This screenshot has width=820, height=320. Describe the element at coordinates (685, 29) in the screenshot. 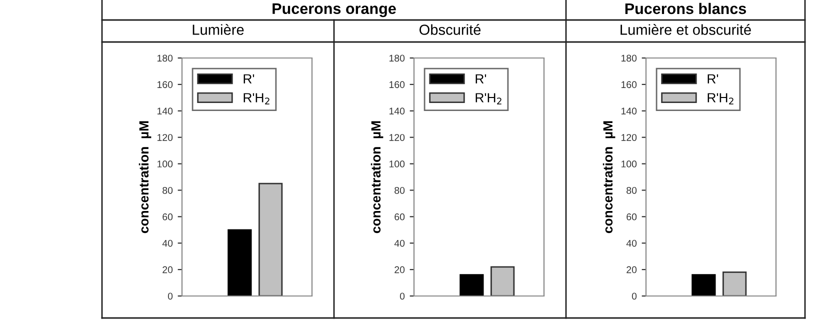

I see `chart-title: Lumière et obscurité` at that location.